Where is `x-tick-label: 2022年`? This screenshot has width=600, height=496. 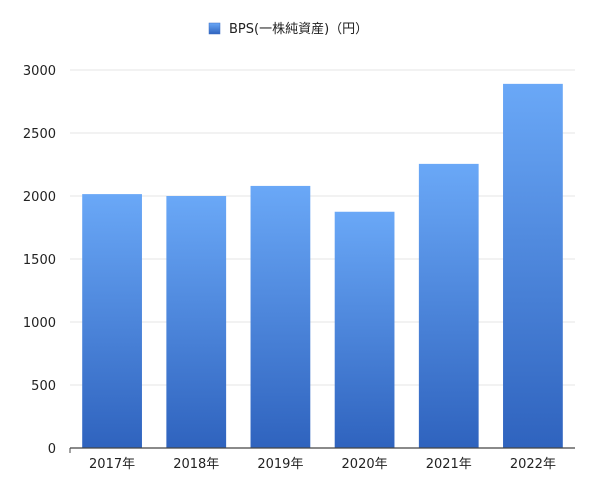 x-tick-label: 2022年 is located at coordinates (533, 464).